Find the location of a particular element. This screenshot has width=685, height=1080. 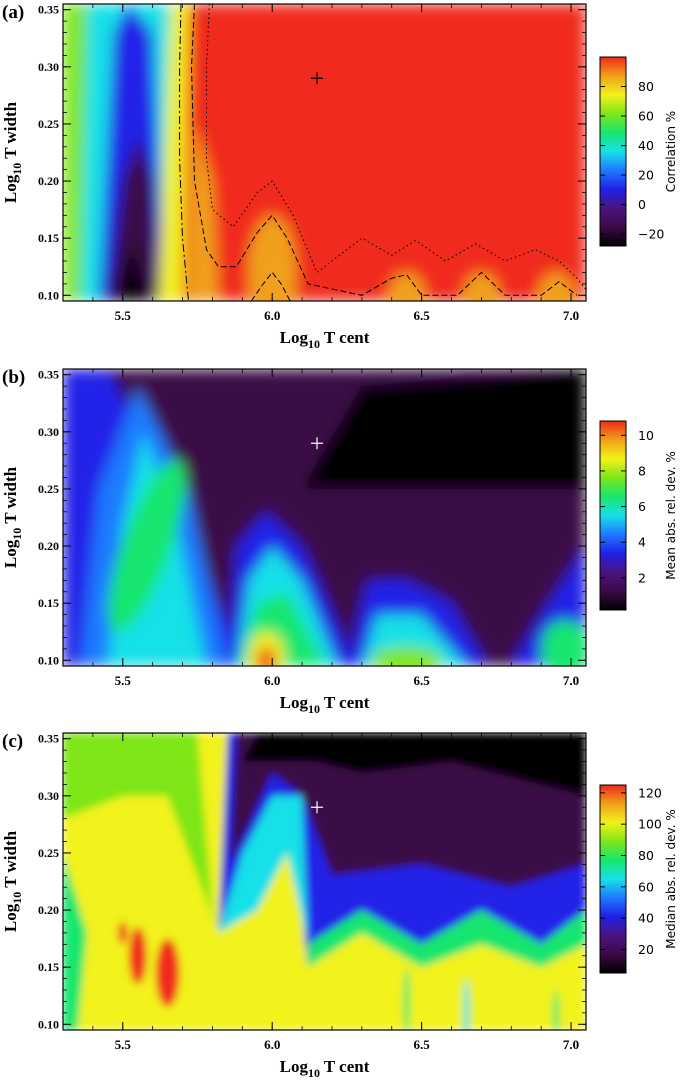

field-upper-dark is located at coordinates (444, 429).